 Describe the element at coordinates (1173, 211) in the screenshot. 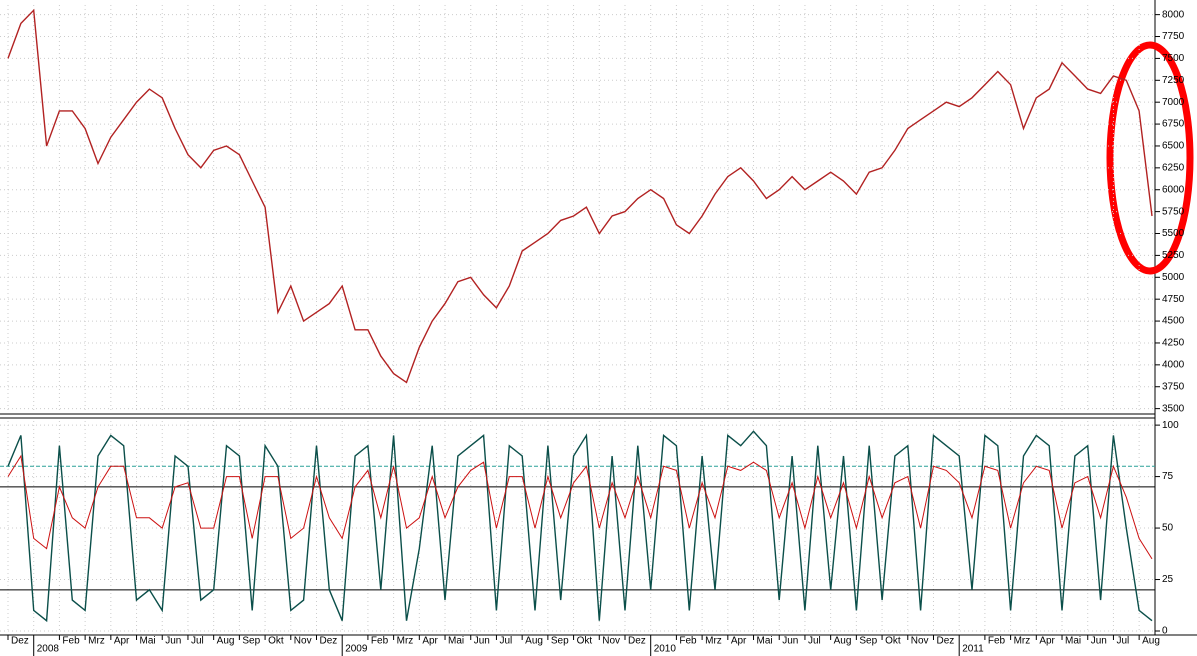

I see `y-tick-label: 5750` at that location.